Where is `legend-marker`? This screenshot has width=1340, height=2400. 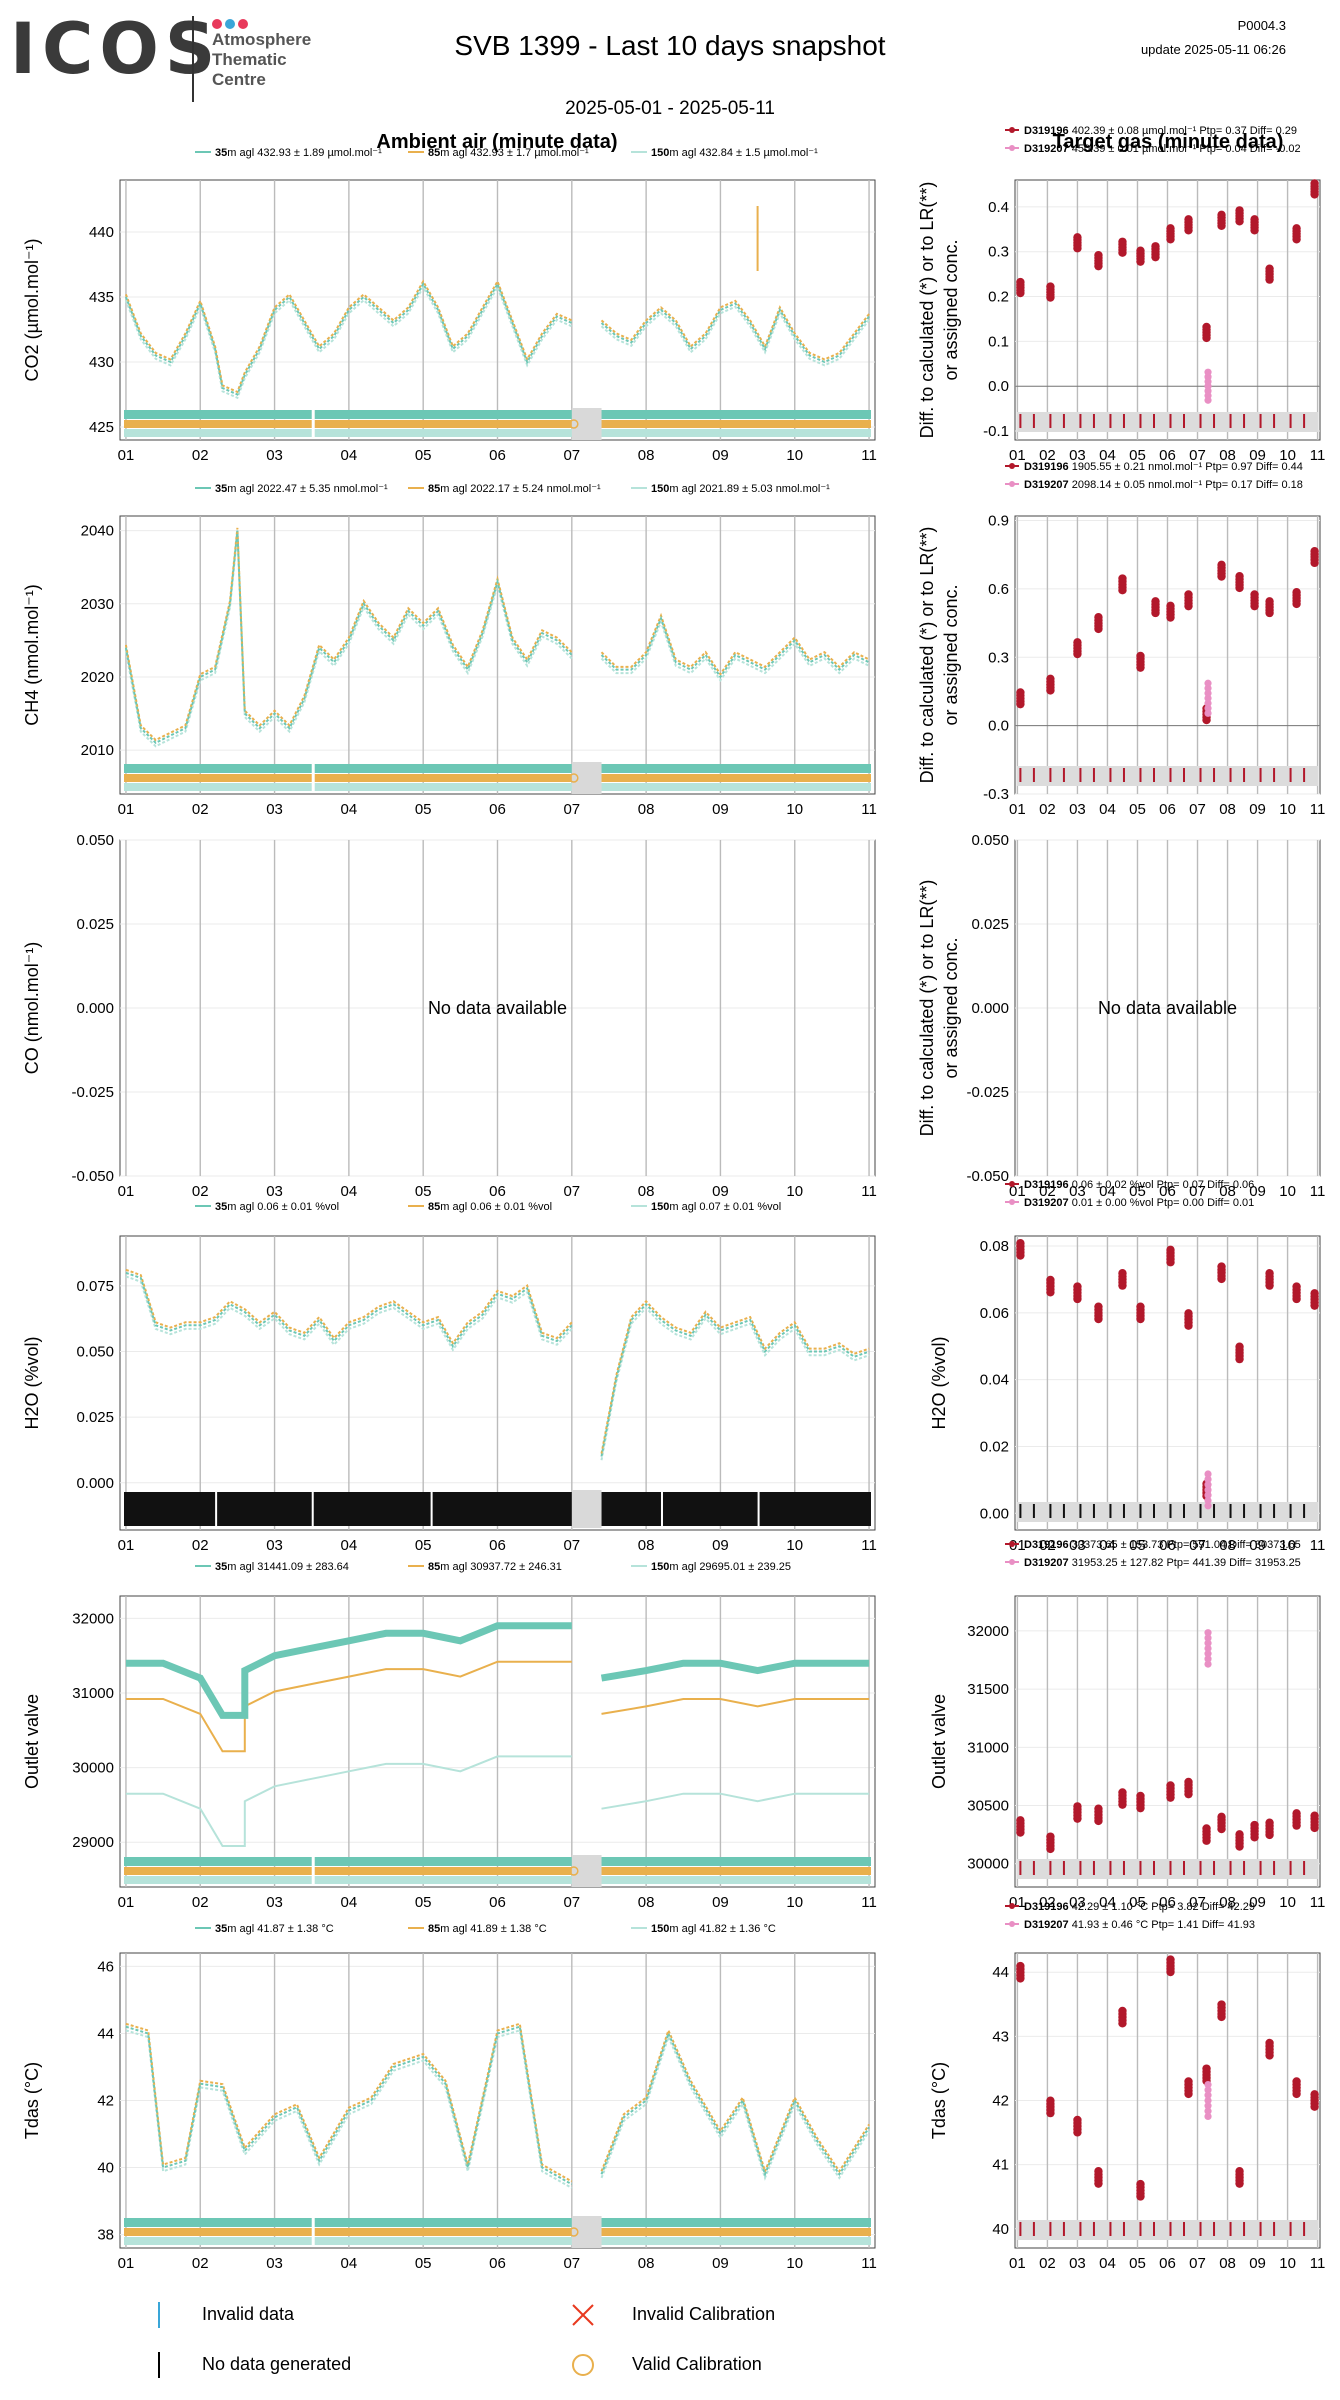
legend-marker is located at coordinates (1012, 1184).